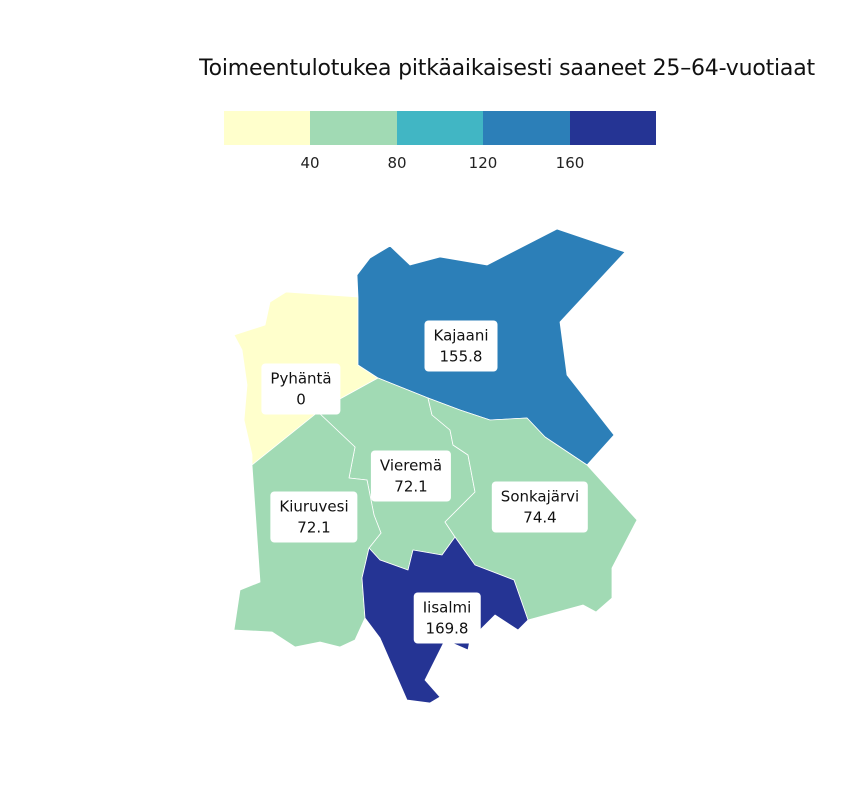 The height and width of the screenshot is (792, 864). Describe the element at coordinates (301, 389) in the screenshot. I see `label-pyhanta: Pyhäntä 0` at that location.